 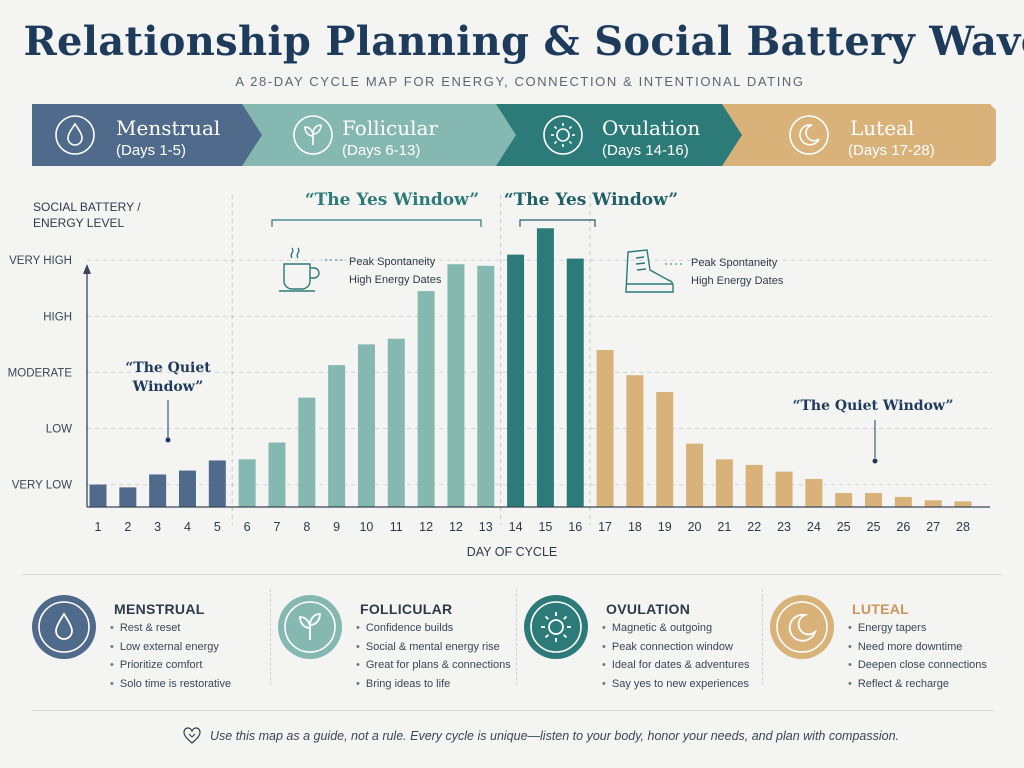 I want to click on phase-days: (Days 6-13), so click(x=381, y=150).